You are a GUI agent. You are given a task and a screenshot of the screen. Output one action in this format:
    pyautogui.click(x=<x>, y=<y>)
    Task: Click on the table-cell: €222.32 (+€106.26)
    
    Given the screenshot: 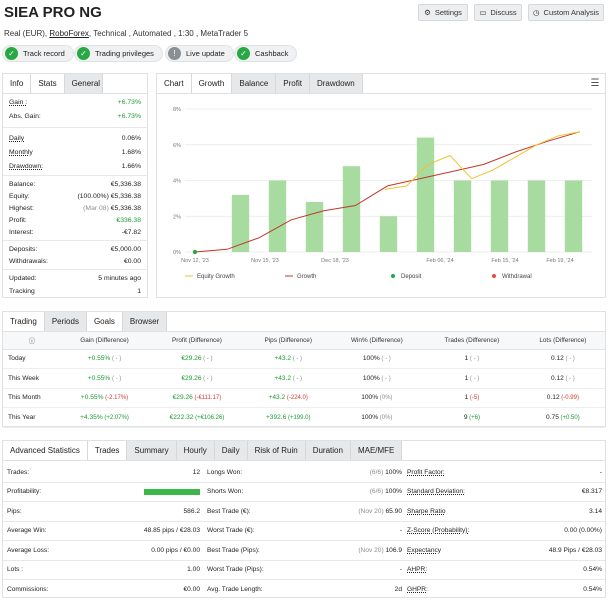 What is the action you would take?
    pyautogui.click(x=197, y=417)
    